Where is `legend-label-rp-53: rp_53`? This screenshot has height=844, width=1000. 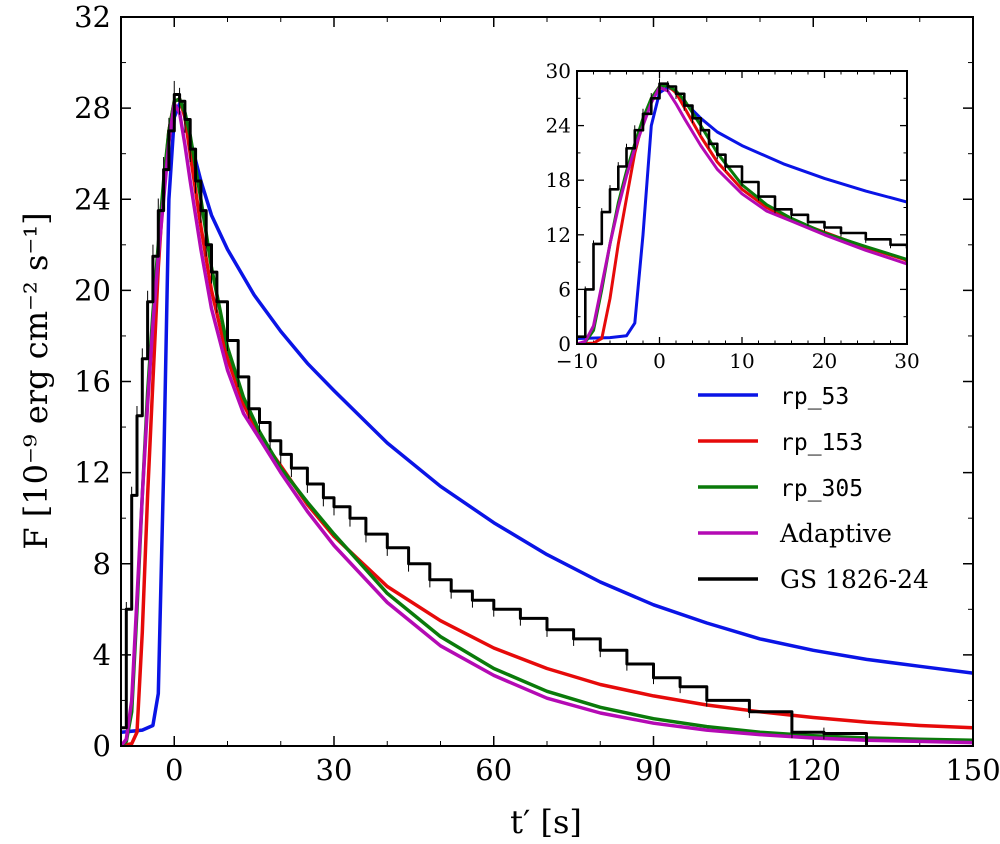 legend-label-rp-53: rp_53 is located at coordinates (814, 397).